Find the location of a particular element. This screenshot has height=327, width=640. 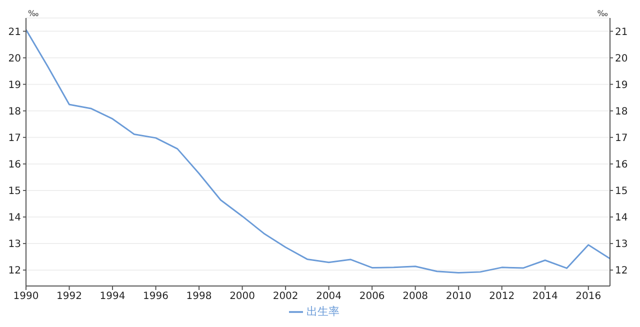

x-tick-label: 1994 is located at coordinates (113, 296).